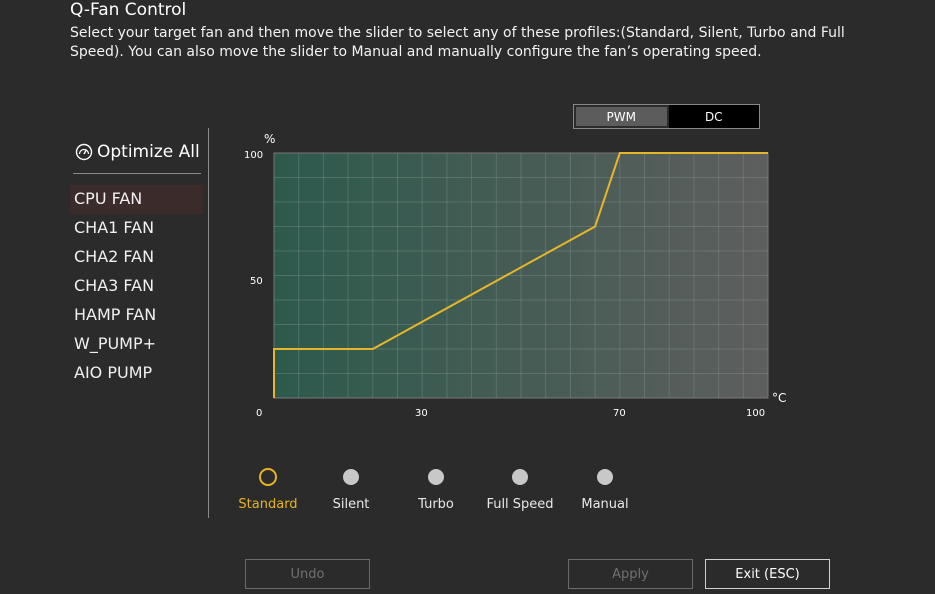 Image resolution: width=935 pixels, height=594 pixels. What do you see at coordinates (630, 574) in the screenshot?
I see `apply-button: Apply` at bounding box center [630, 574].